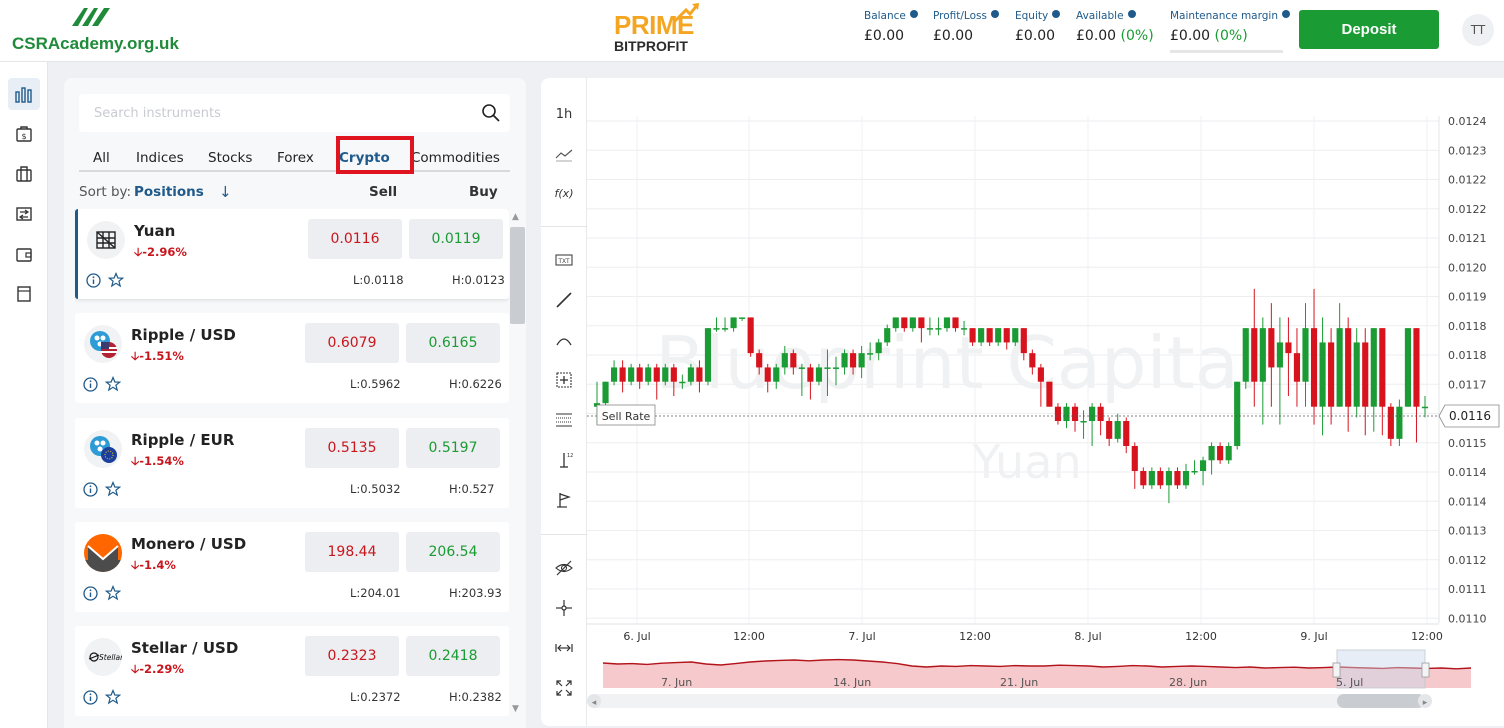 This screenshot has width=1504, height=728. Describe the element at coordinates (24, 94) in the screenshot. I see `nav-chart-bars` at that location.